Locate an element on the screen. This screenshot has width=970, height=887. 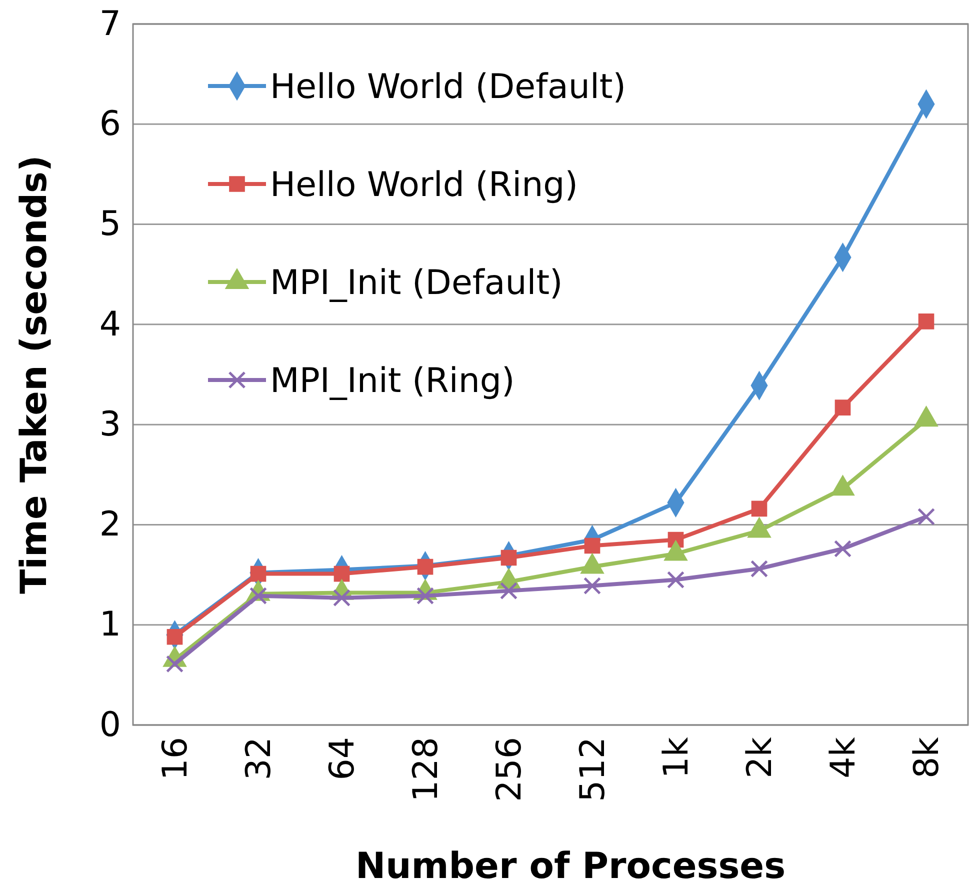
y-axis-title: Time Taken (seconds) is located at coordinates (34, 374).